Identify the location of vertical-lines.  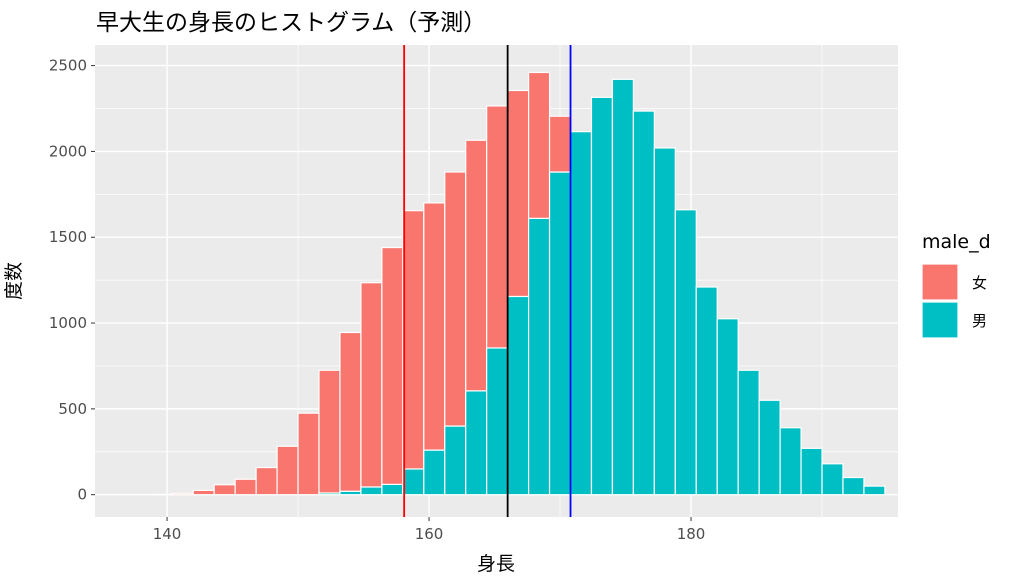
(487, 281).